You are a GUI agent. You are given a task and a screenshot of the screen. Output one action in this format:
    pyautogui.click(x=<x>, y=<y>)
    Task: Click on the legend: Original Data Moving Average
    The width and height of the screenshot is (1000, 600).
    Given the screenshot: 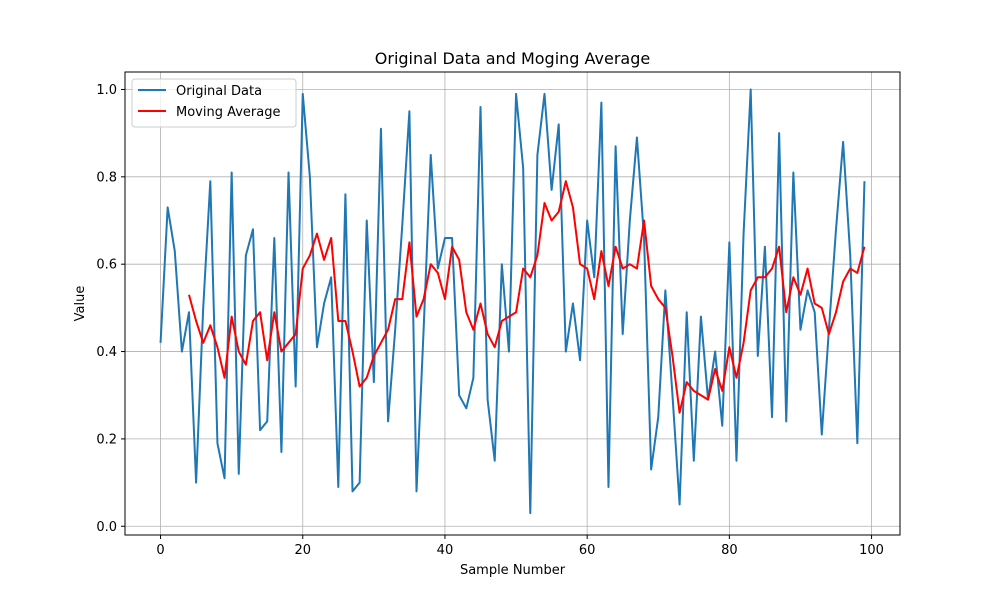 What is the action you would take?
    pyautogui.click(x=214, y=103)
    